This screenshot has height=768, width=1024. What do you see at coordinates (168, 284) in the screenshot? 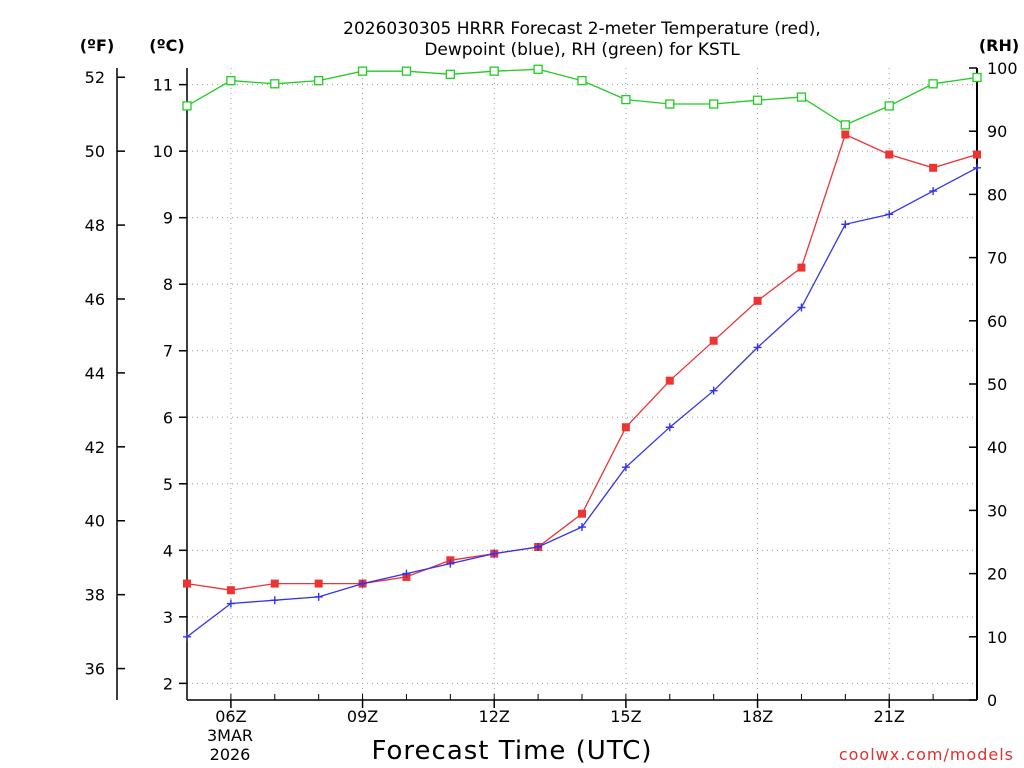
I see `celsius-tick-label: 8` at bounding box center [168, 284].